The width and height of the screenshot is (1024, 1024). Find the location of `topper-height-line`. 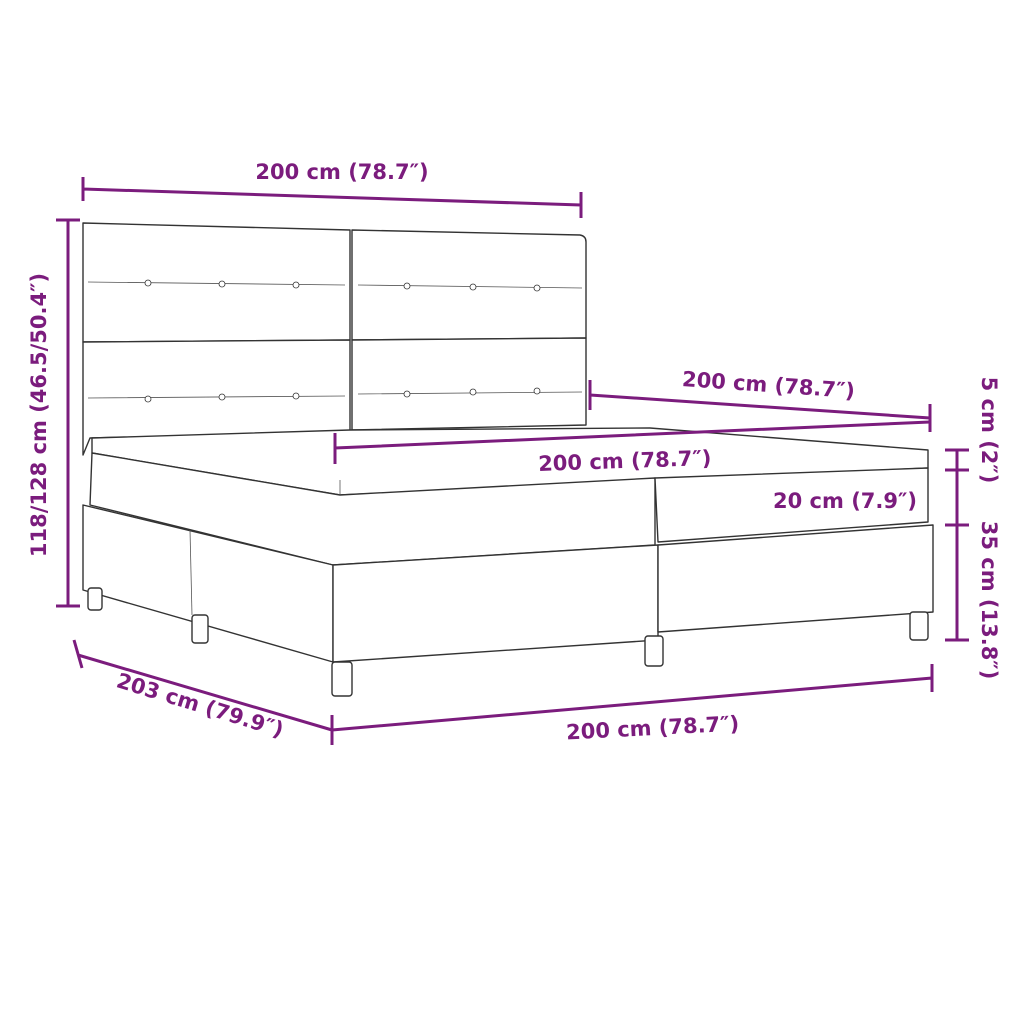

topper-height-line is located at coordinates (957, 460).